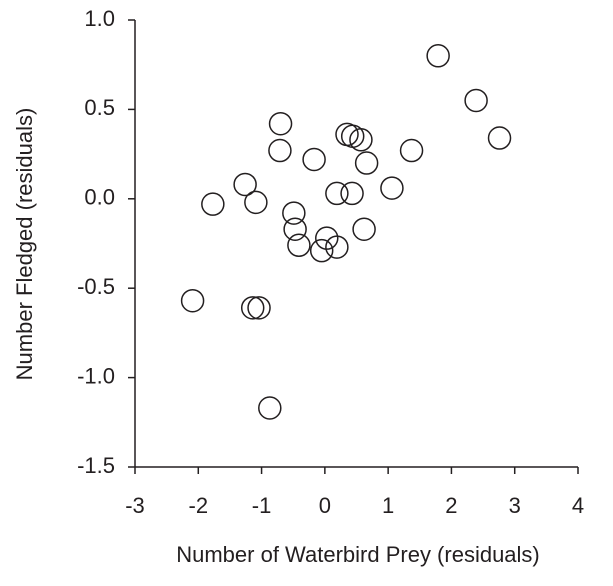  Describe the element at coordinates (24, 244) in the screenshot. I see `y-axis-label: Number Fledged (residuals)` at that location.